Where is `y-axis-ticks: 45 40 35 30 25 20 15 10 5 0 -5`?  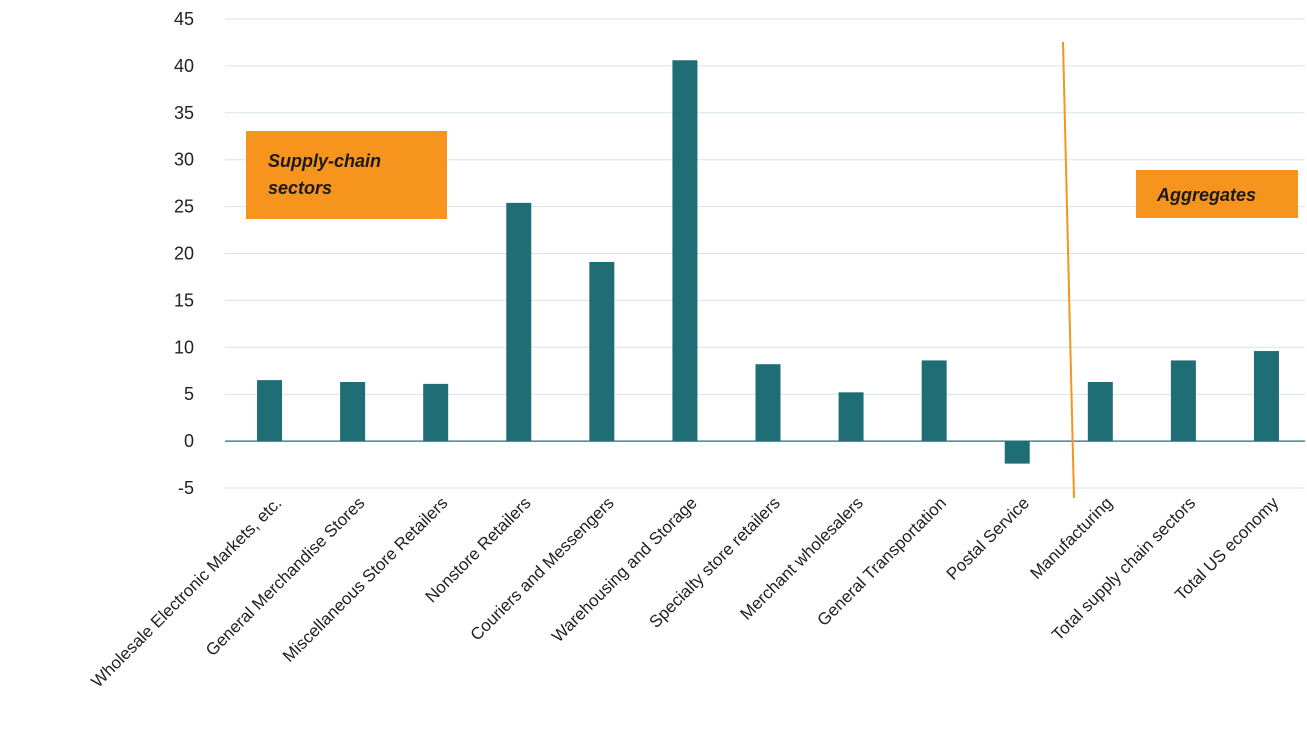 y-axis-ticks: 45 40 35 30 25 20 15 10 5 0 -5 is located at coordinates (184, 253).